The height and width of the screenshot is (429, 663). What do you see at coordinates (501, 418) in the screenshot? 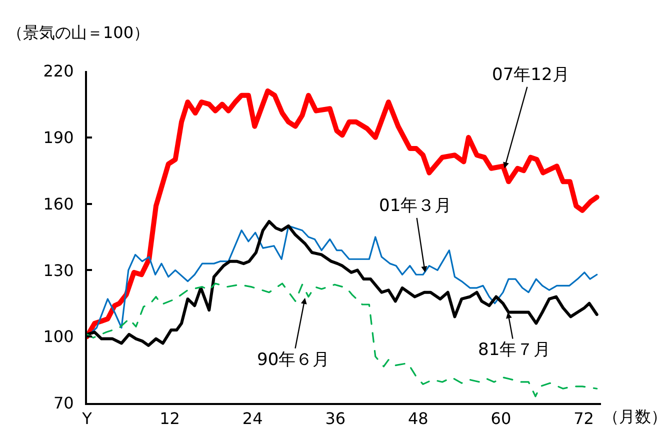
I see `x-tick-label: 60` at bounding box center [501, 418].